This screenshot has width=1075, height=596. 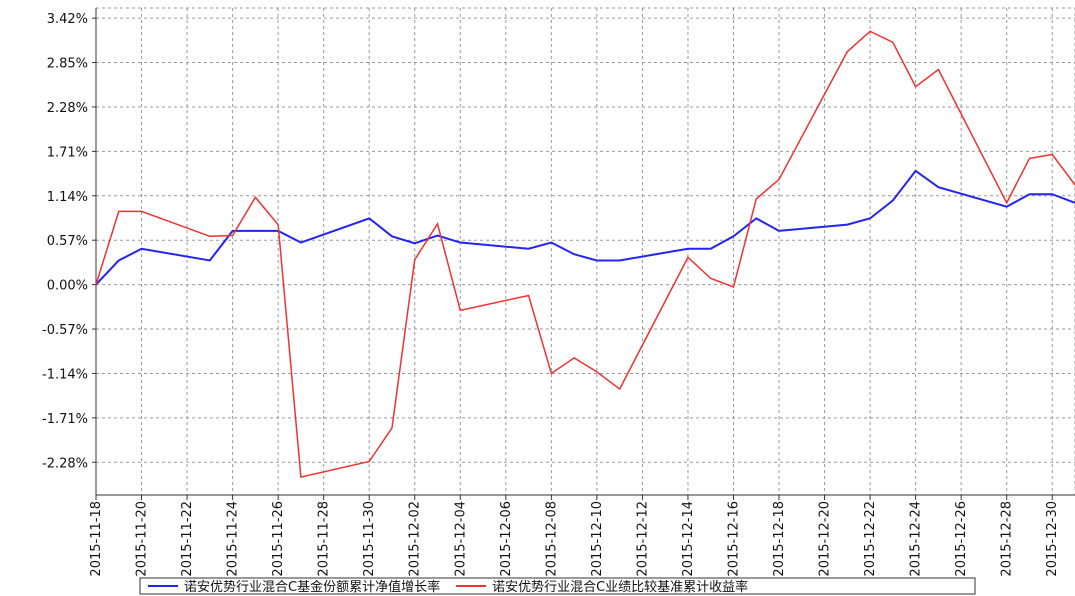 What do you see at coordinates (65, 419) in the screenshot?
I see `y-tick-label: -1.71%` at bounding box center [65, 419].